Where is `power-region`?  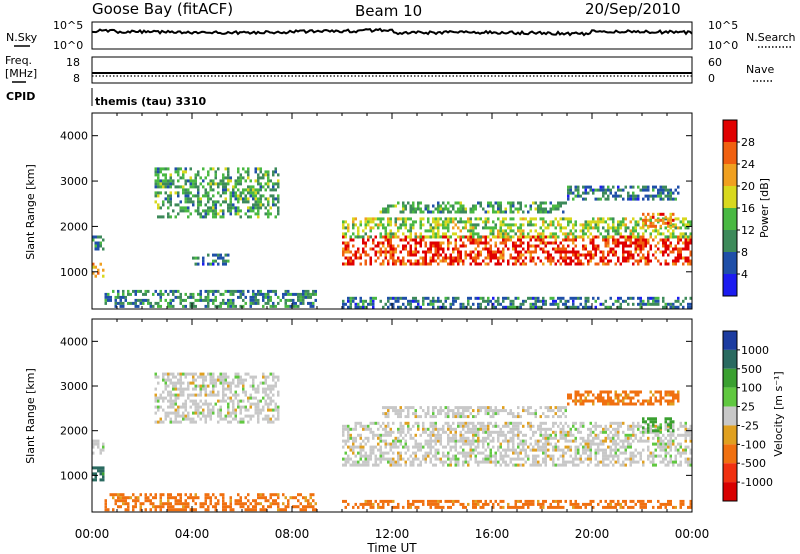 power-region is located at coordinates (517, 228).